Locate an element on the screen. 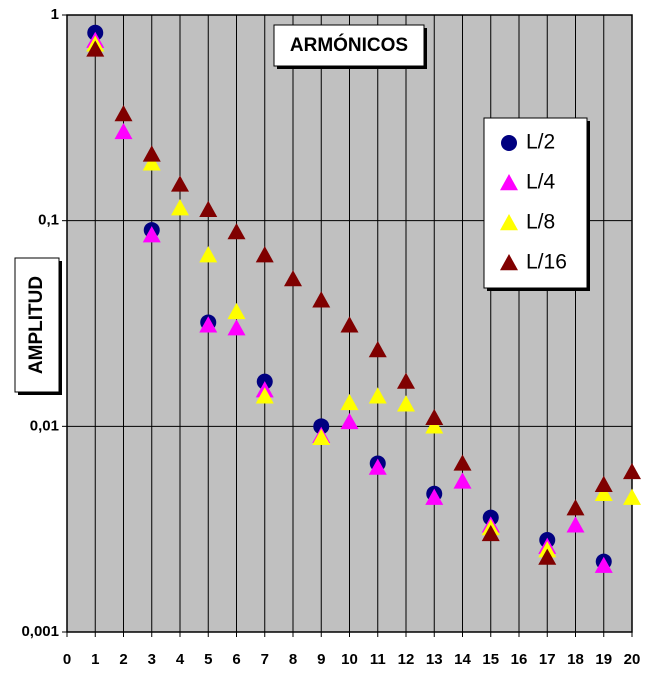  x-tick-label: 6 is located at coordinates (236, 659).